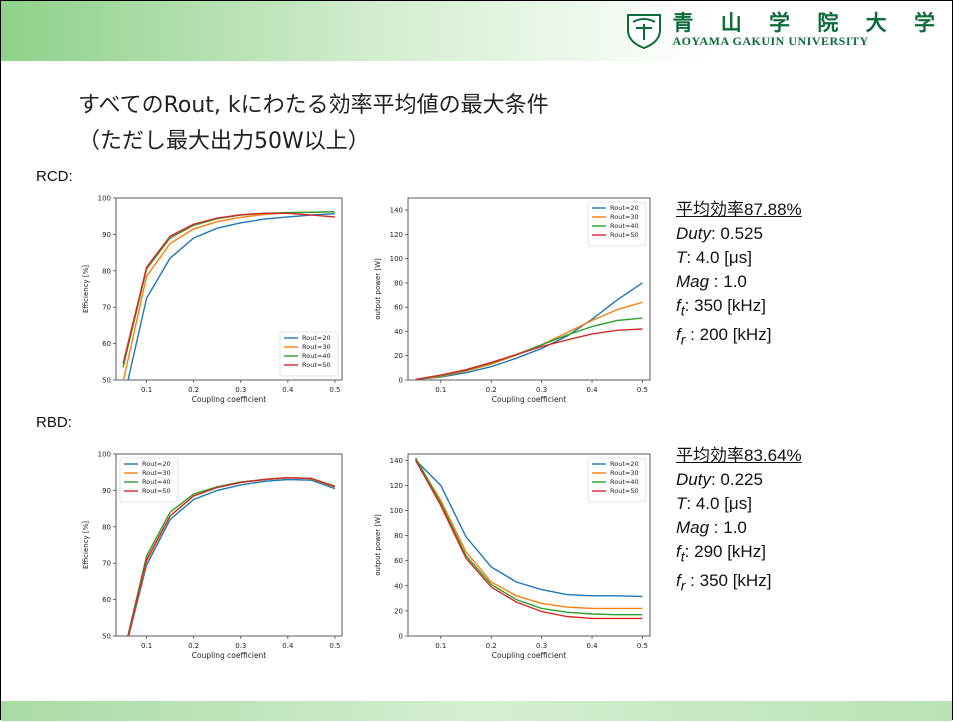  I want to click on rcd-ft: ft: 350 [kHz], so click(721, 308).